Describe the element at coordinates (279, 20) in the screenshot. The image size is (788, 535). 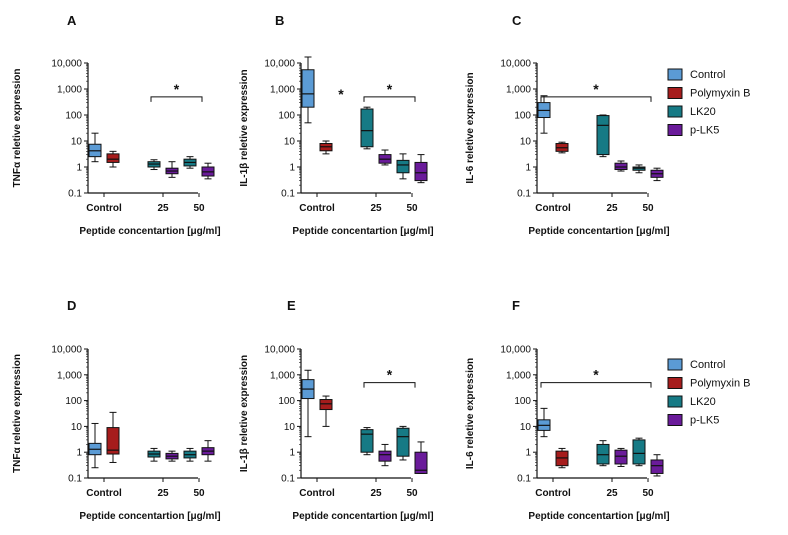
I see `panel-label: B` at that location.